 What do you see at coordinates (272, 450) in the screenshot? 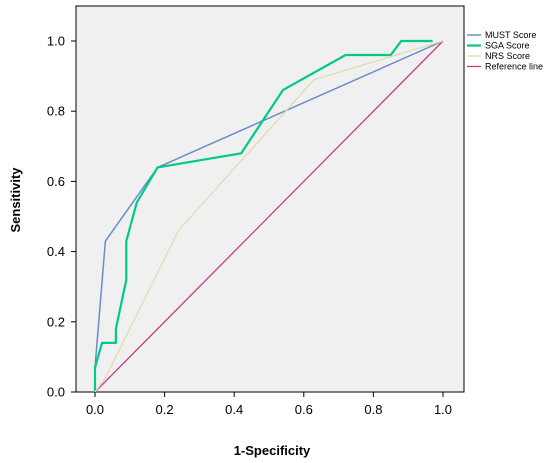
I see `x-axis-title: 1-Specificity` at bounding box center [272, 450].